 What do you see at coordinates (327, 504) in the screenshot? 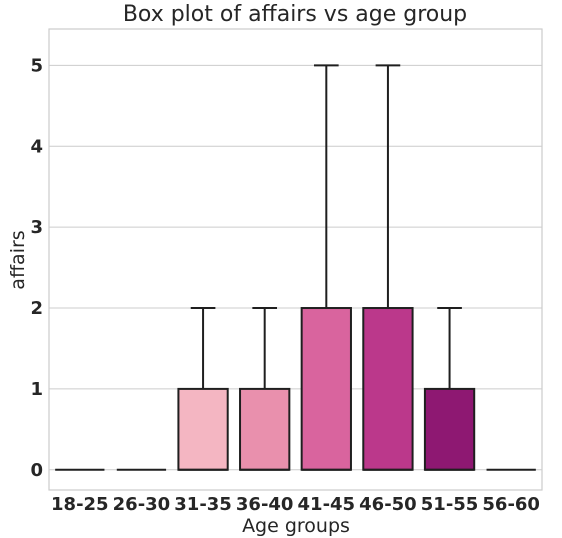
I see `x-tick-label: 41-45` at bounding box center [327, 504].